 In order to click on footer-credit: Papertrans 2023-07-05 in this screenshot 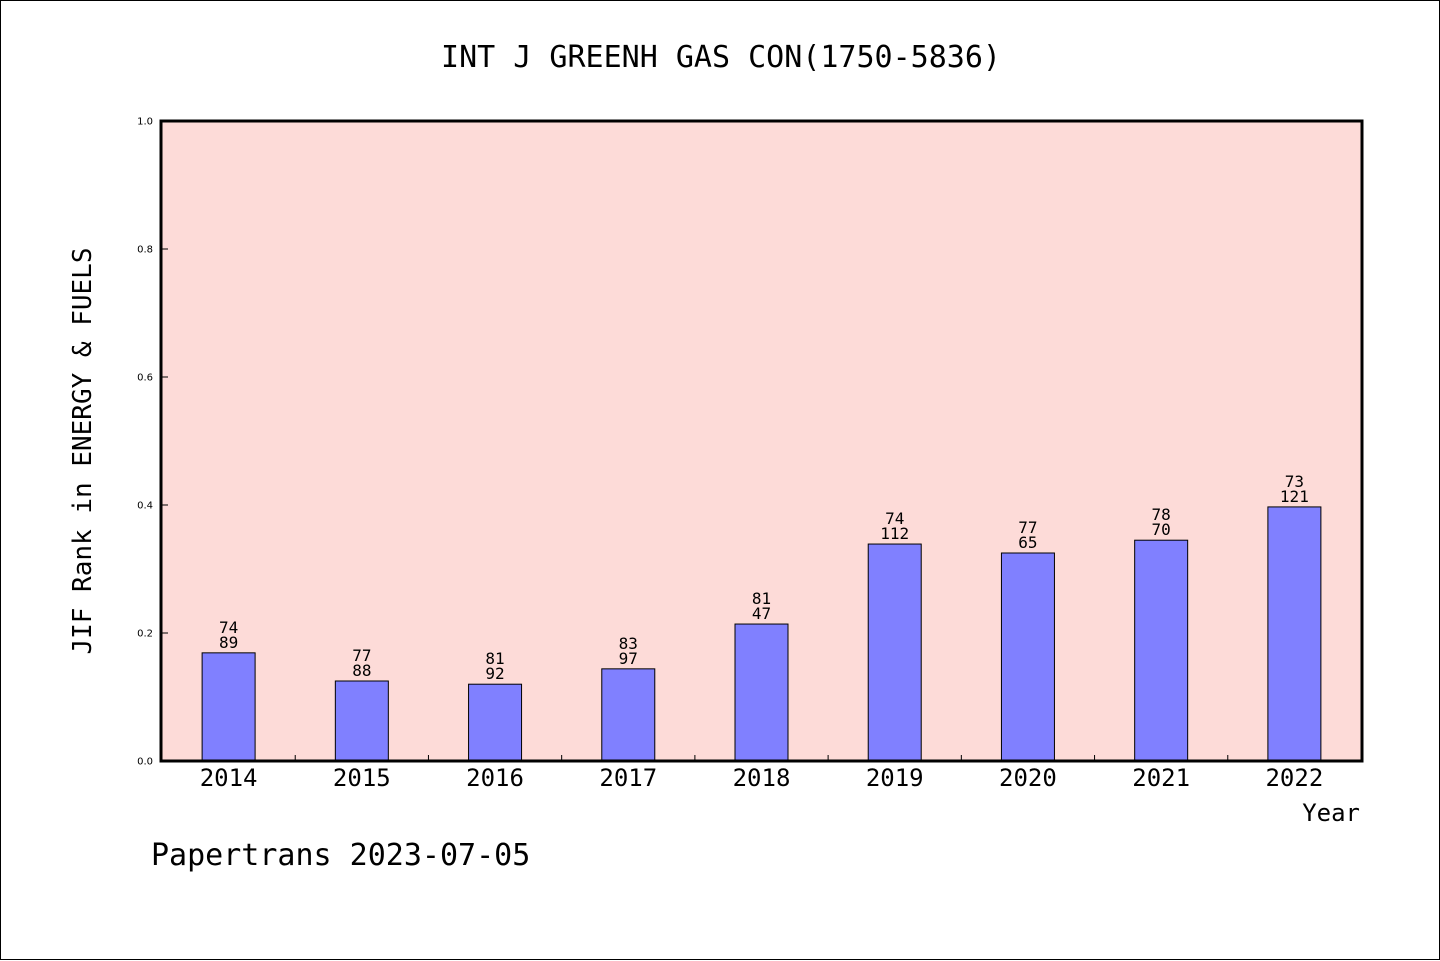, I will do `click(340, 855)`.